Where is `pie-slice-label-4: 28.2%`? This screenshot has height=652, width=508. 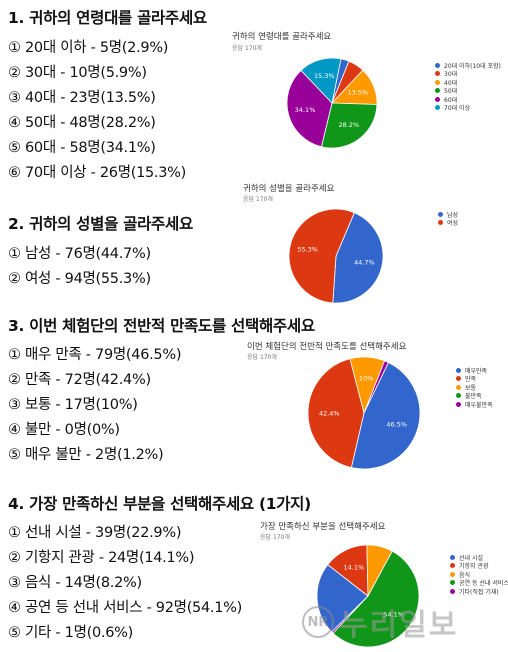
pie-slice-label-4: 28.2% is located at coordinates (349, 125).